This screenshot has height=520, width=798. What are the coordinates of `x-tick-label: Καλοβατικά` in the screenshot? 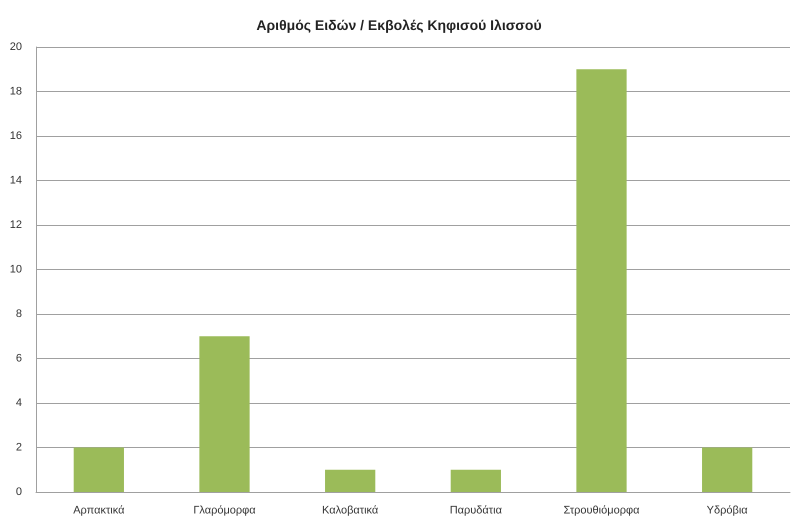 It's located at (350, 510).